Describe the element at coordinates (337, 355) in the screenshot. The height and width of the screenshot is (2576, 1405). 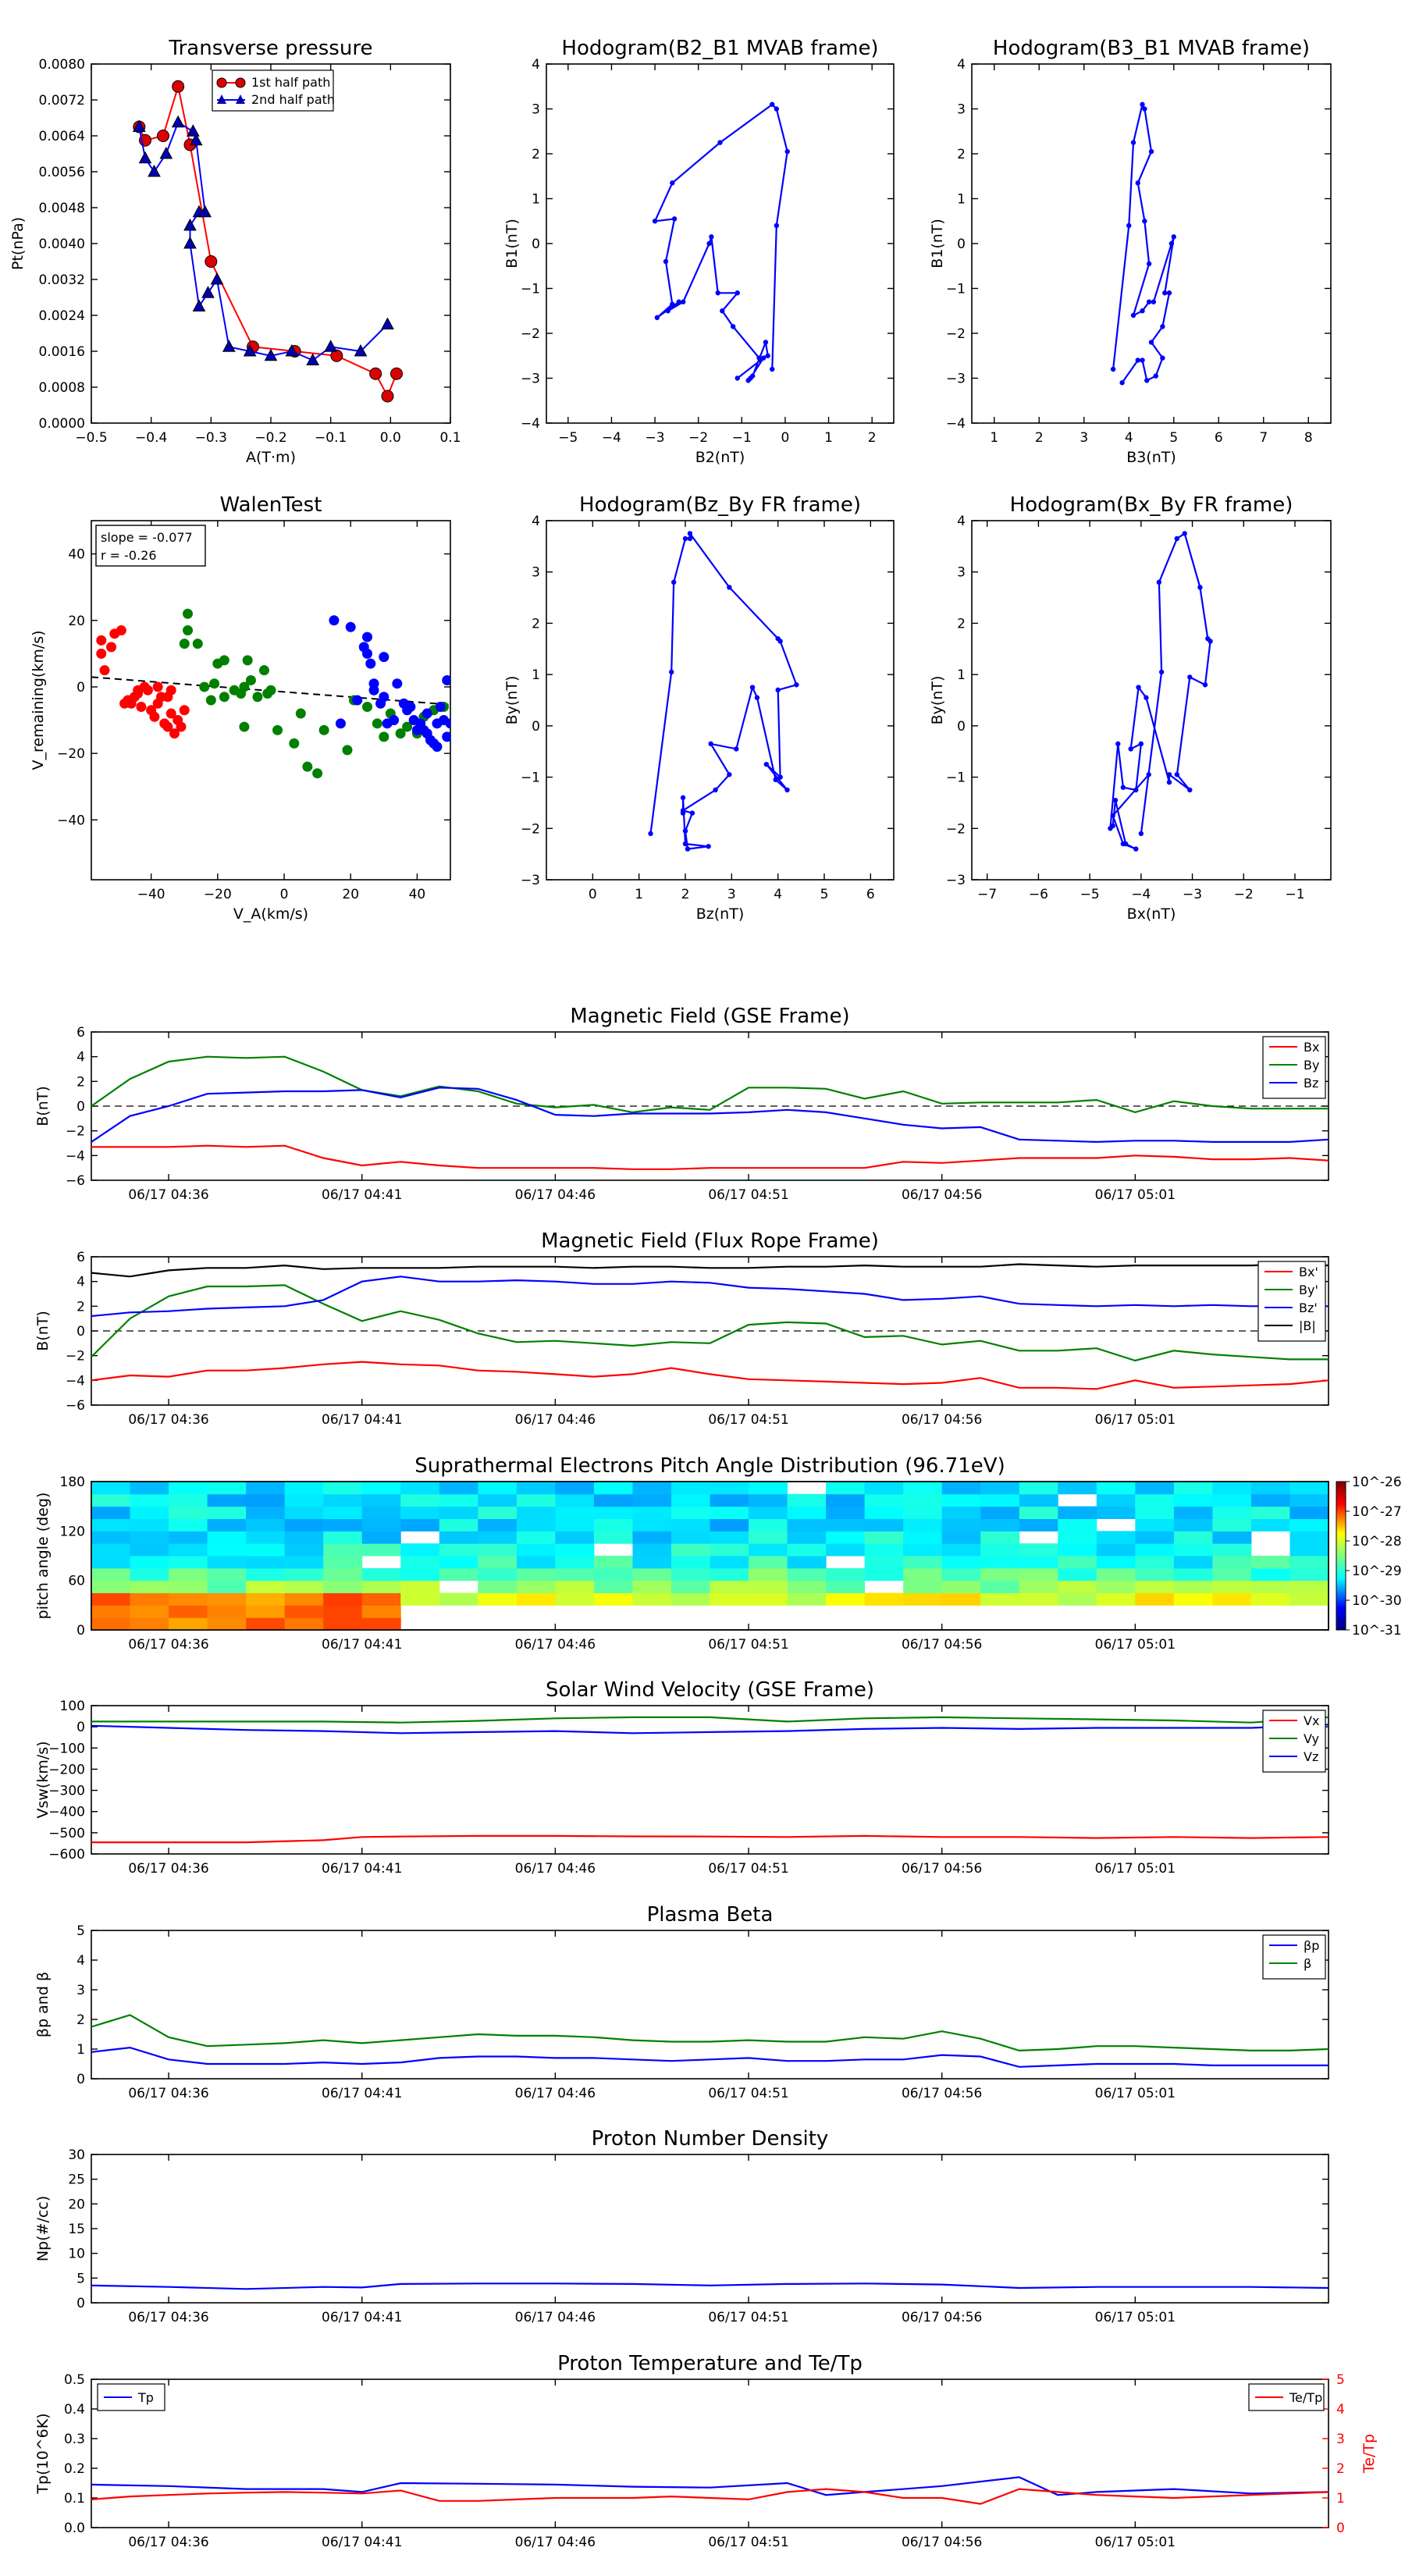
I see `tp-point-1st` at that location.